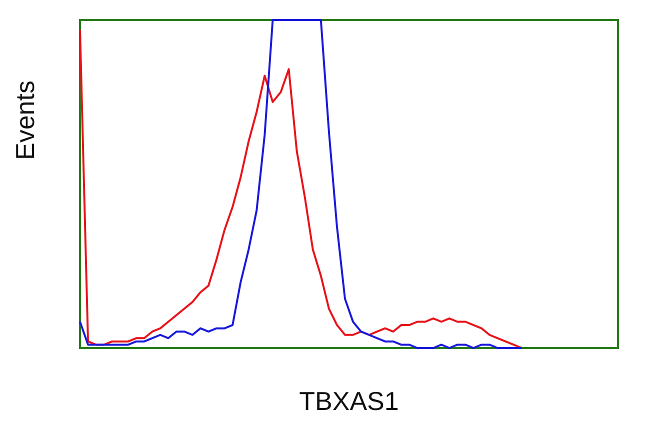 This screenshot has height=431, width=650. Describe the element at coordinates (349, 401) in the screenshot. I see `x-axis-title: TBXAS1` at that location.